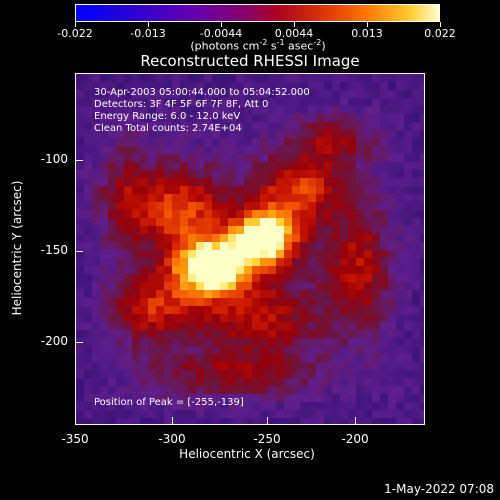  I want to click on peak-position-annotation: Position of Peak = [-255,-139], so click(169, 402).